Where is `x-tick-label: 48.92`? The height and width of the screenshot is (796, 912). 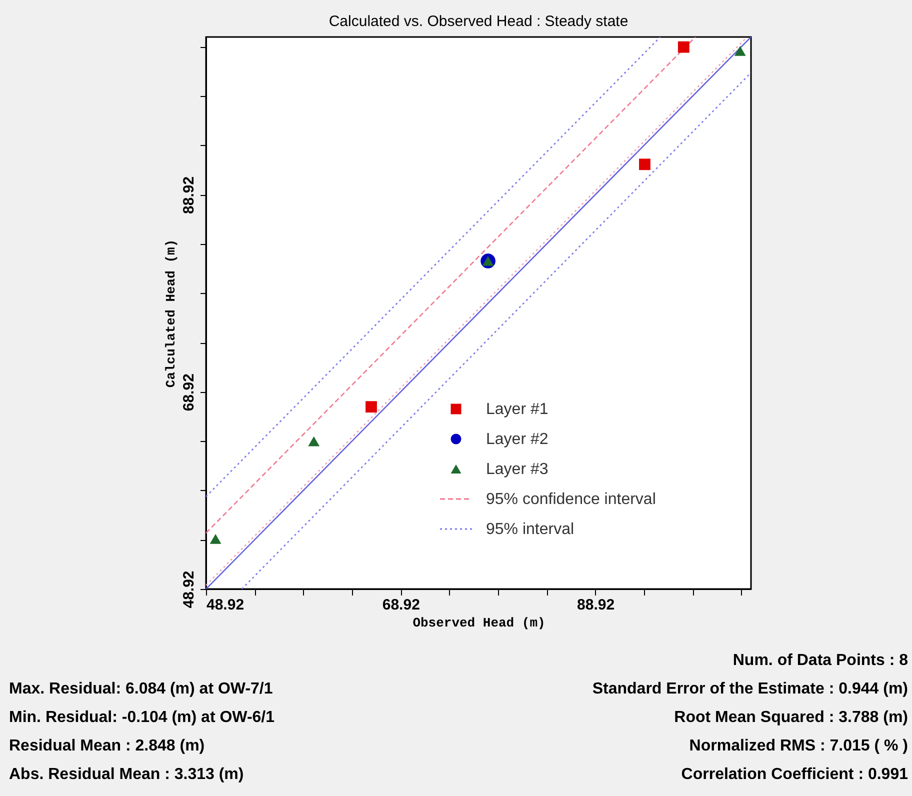
x-tick-label: 48.92 is located at coordinates (225, 605).